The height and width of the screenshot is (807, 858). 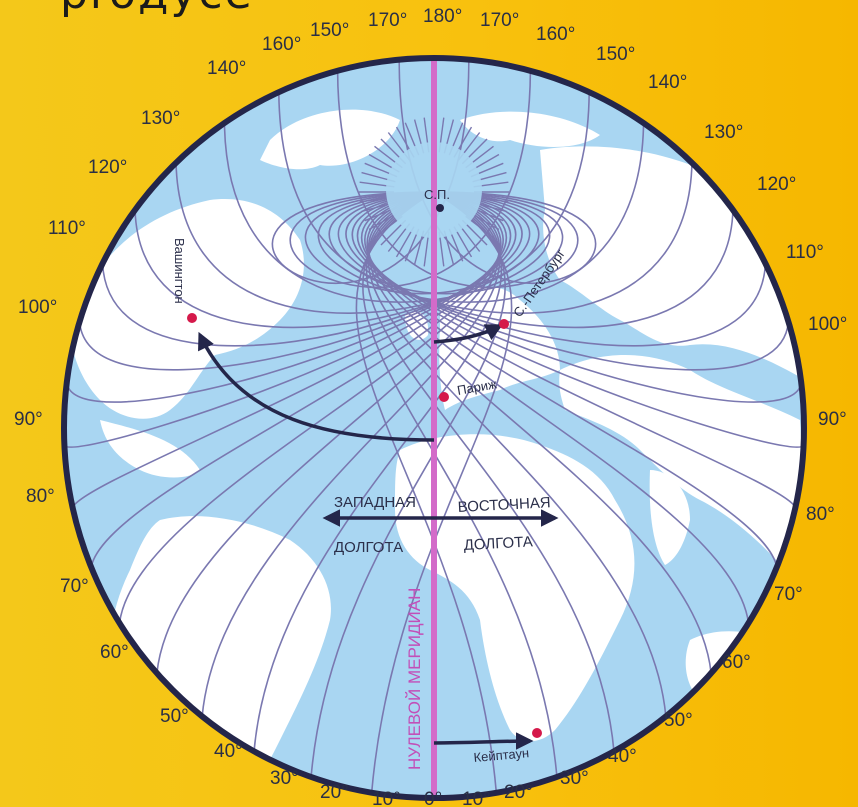 I want to click on deg-right-70: 70°, so click(x=788, y=594).